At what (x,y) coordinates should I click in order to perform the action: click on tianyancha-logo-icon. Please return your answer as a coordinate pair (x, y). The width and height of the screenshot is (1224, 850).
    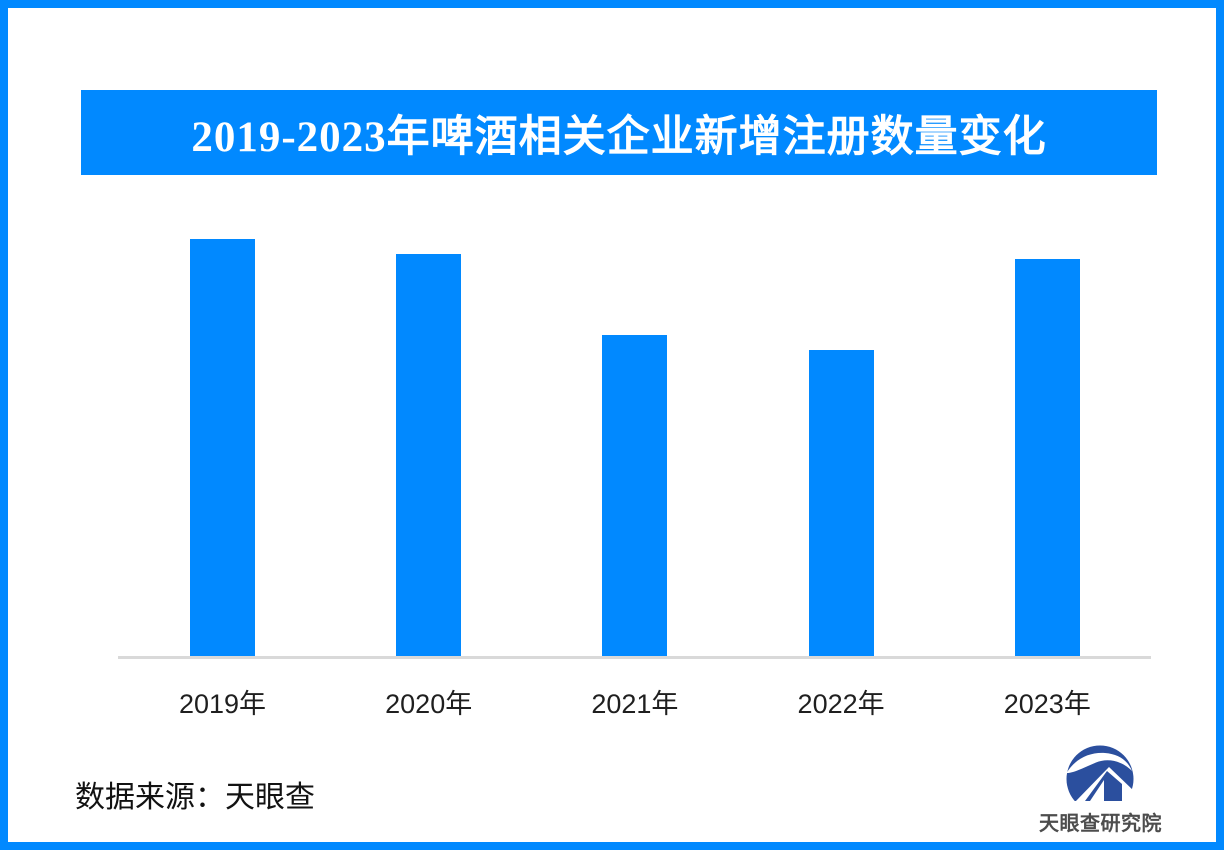
    Looking at the image, I should click on (1100, 773).